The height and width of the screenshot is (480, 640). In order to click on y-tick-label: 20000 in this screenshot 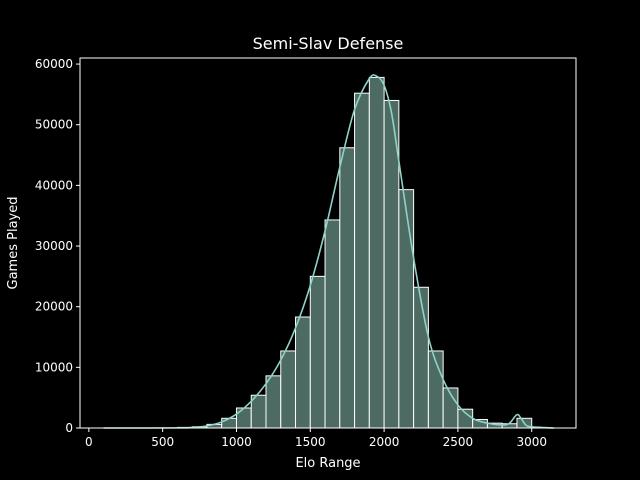, I will do `click(54, 307)`.